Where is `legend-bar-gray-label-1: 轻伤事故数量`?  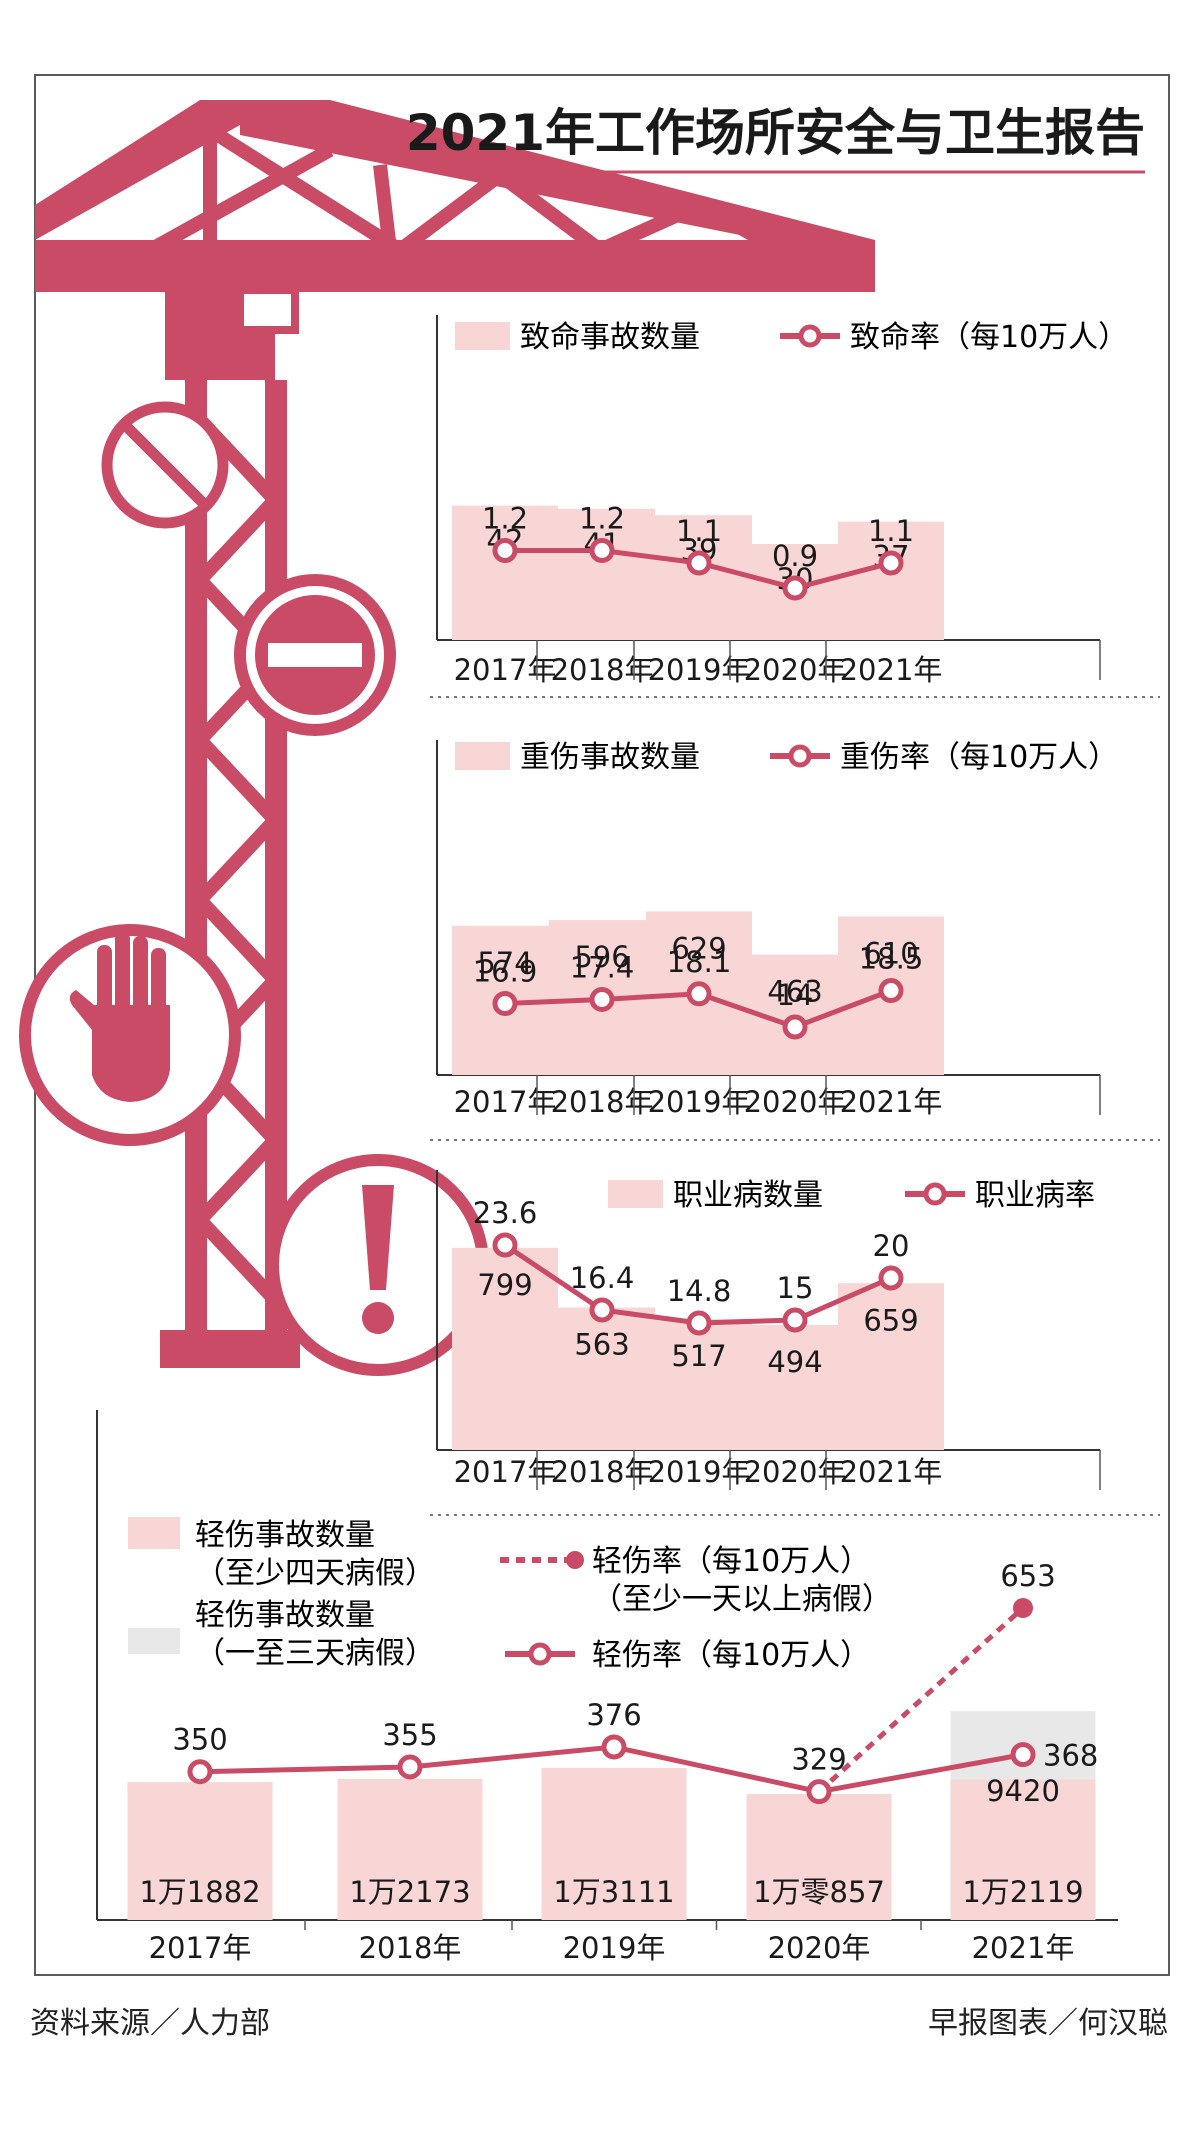
legend-bar-gray-label-1: 轻伤事故数量 is located at coordinates (285, 1615).